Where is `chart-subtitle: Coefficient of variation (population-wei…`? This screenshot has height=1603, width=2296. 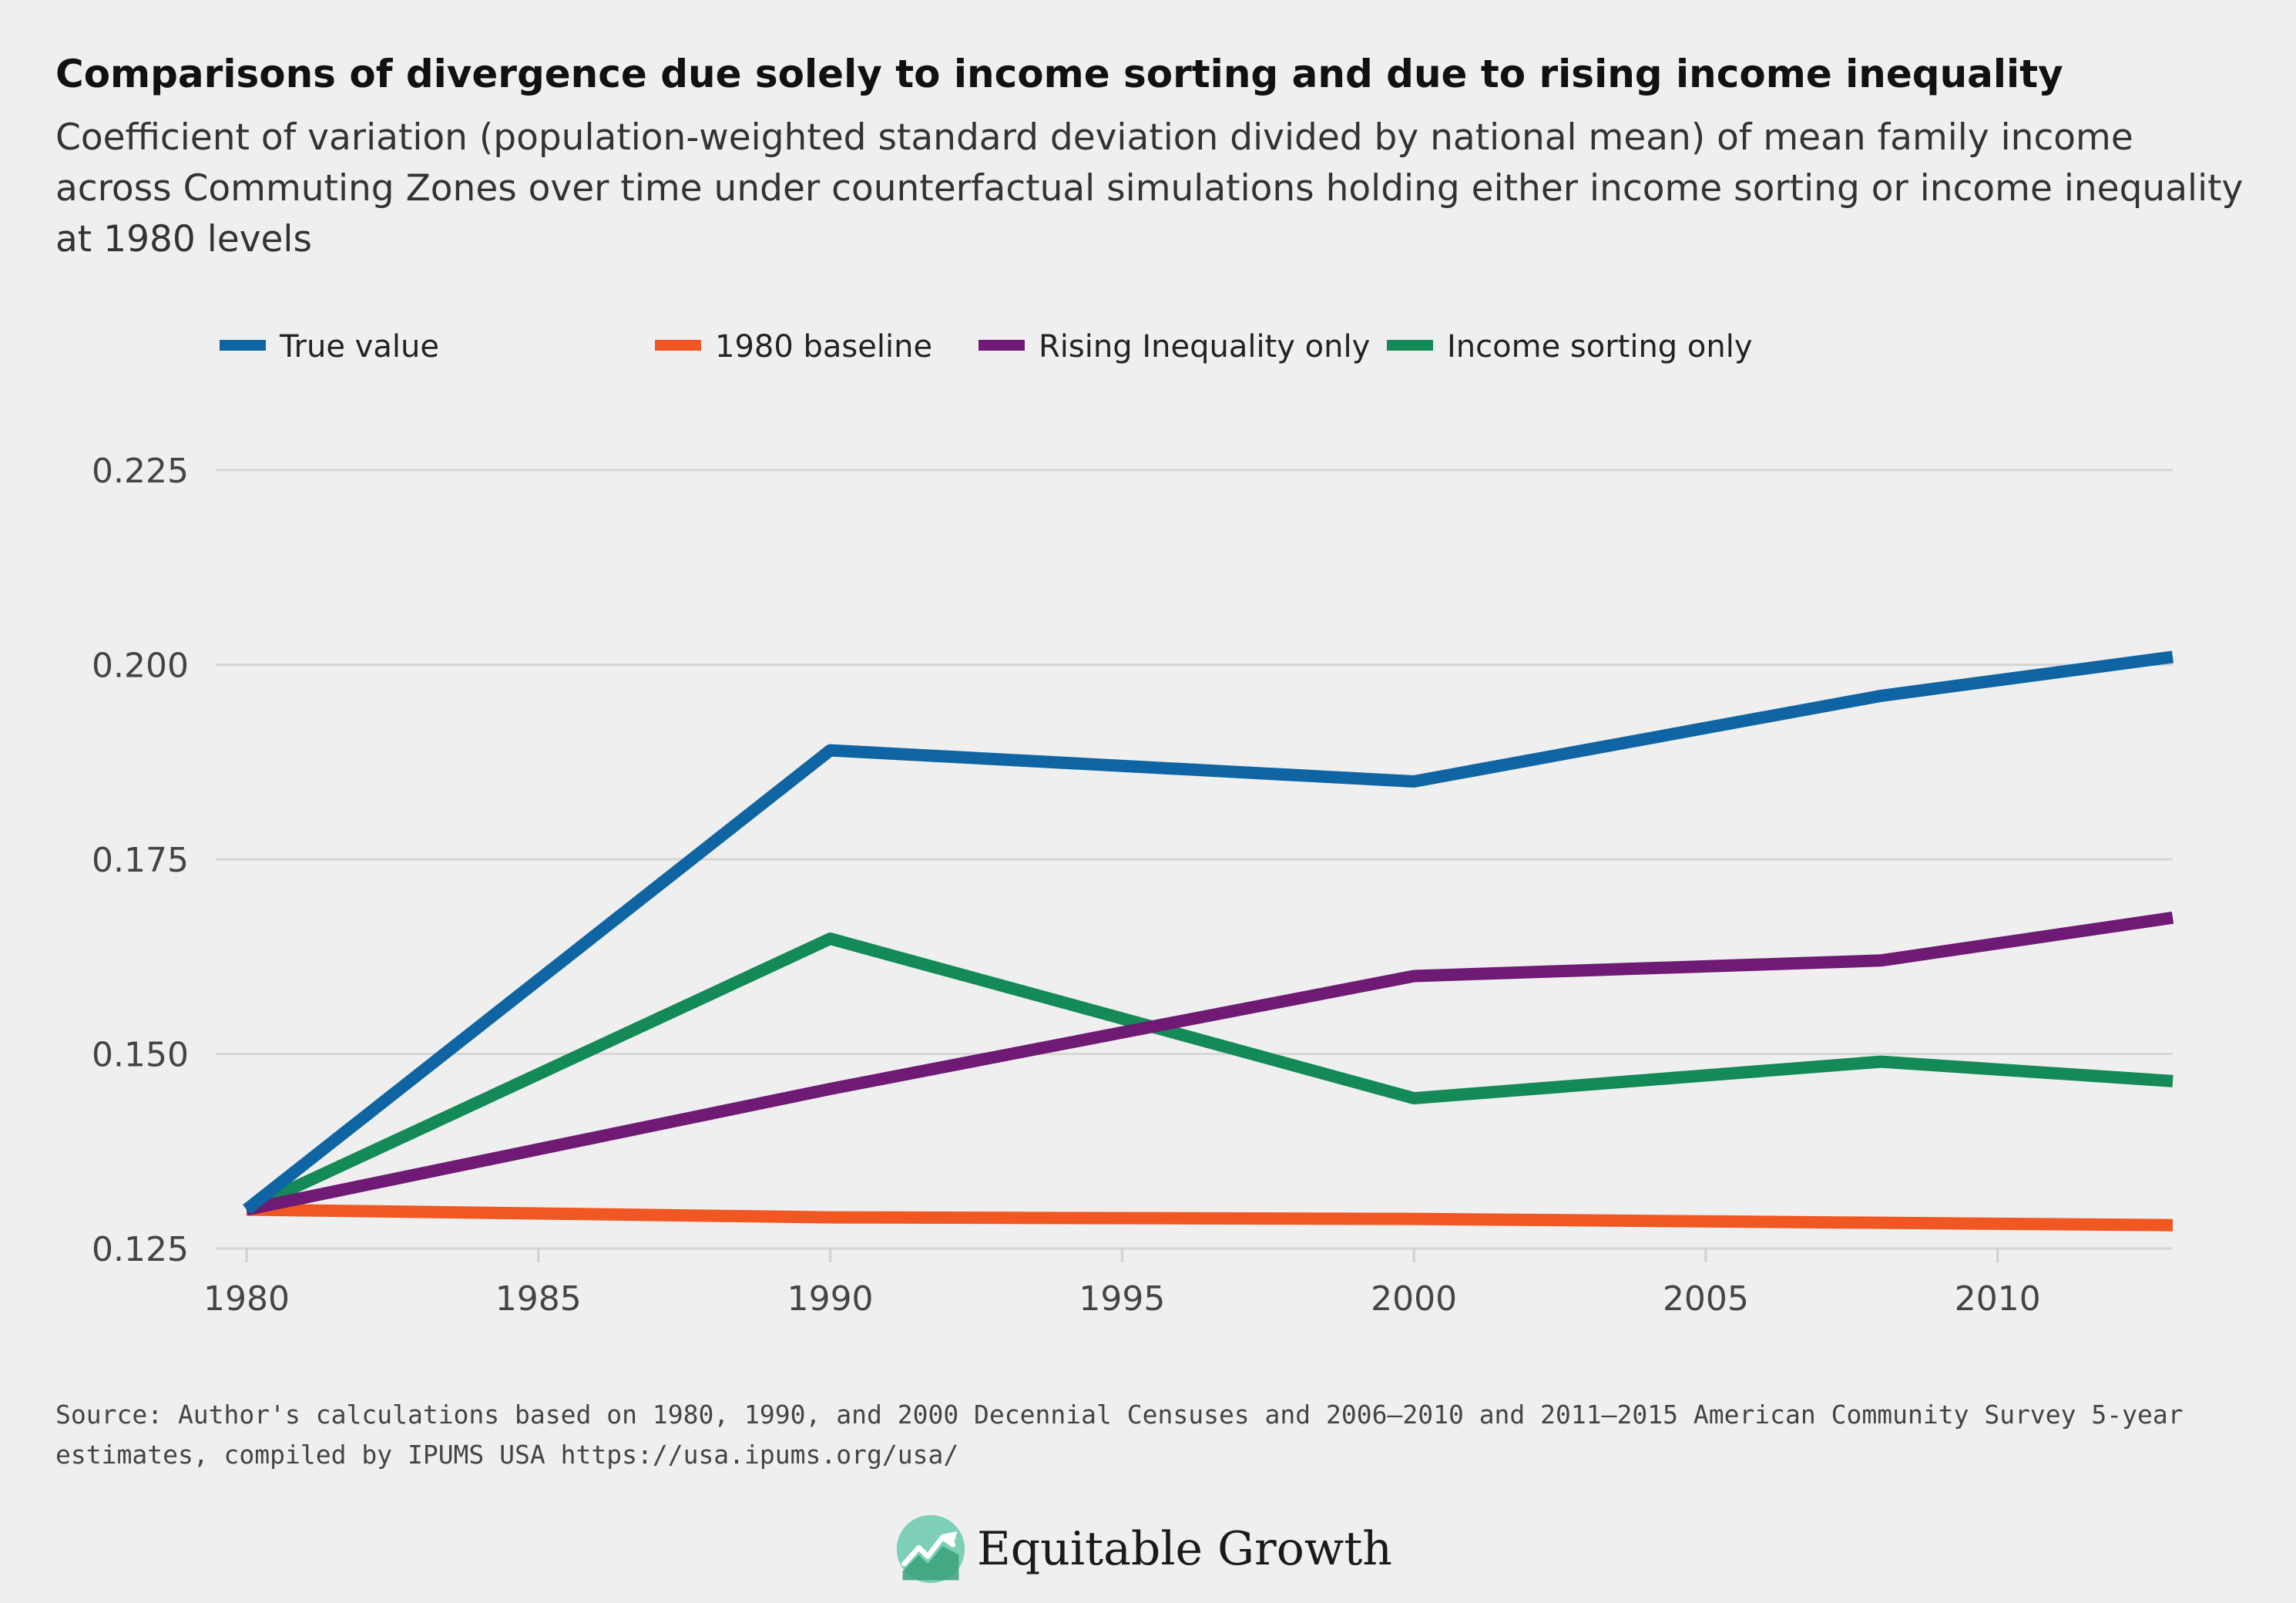
chart-subtitle: Coefficient of variation (population-wei… is located at coordinates (1150, 188).